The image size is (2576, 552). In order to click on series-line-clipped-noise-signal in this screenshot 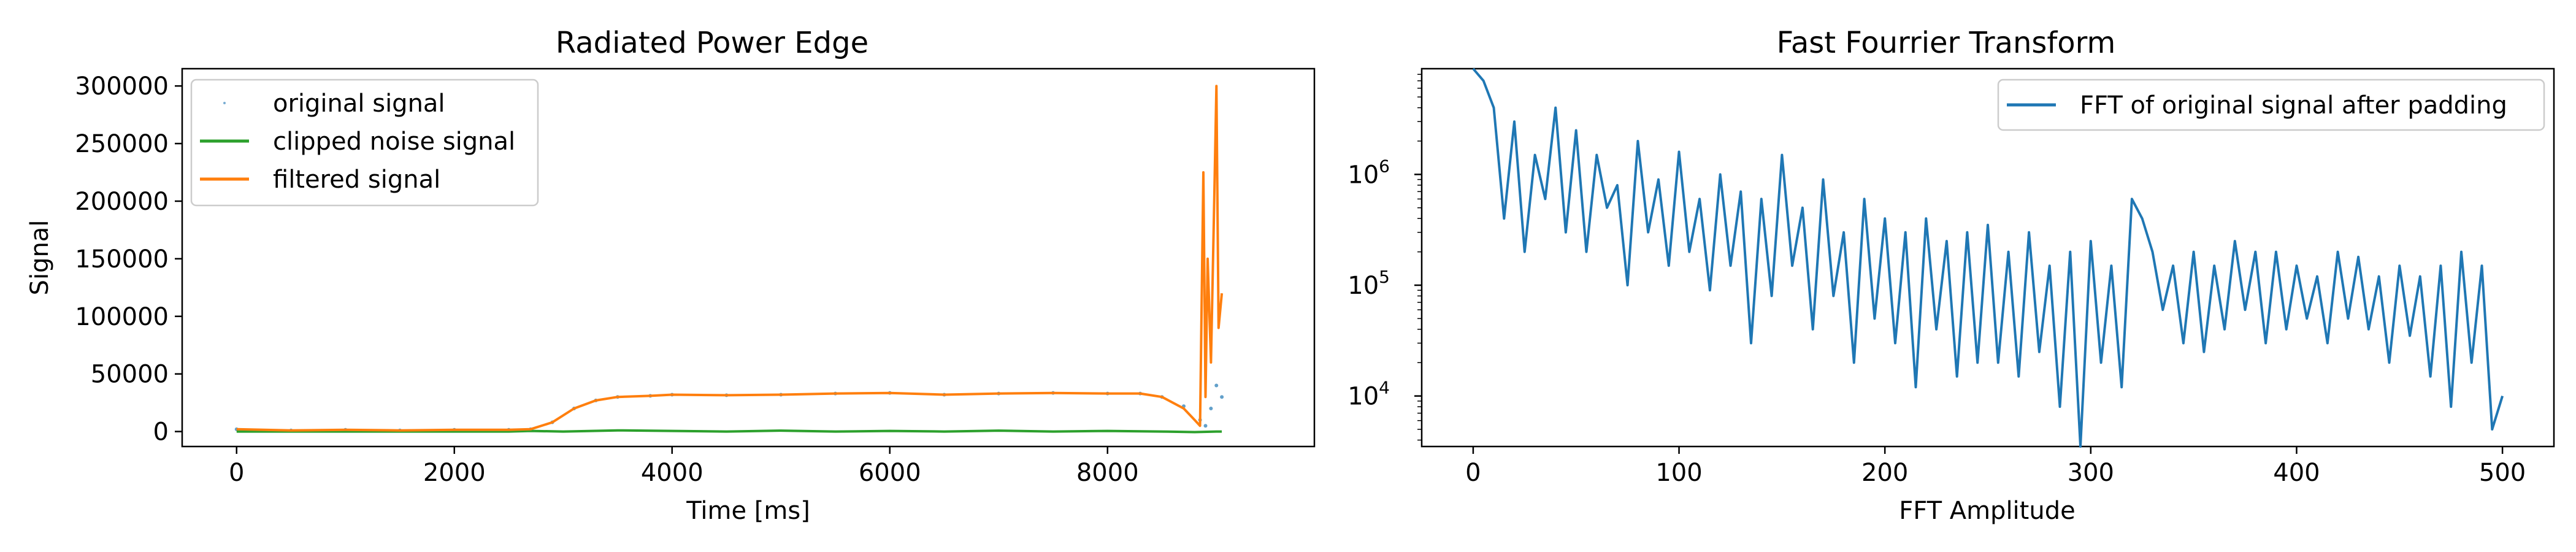, I will do `click(729, 431)`.